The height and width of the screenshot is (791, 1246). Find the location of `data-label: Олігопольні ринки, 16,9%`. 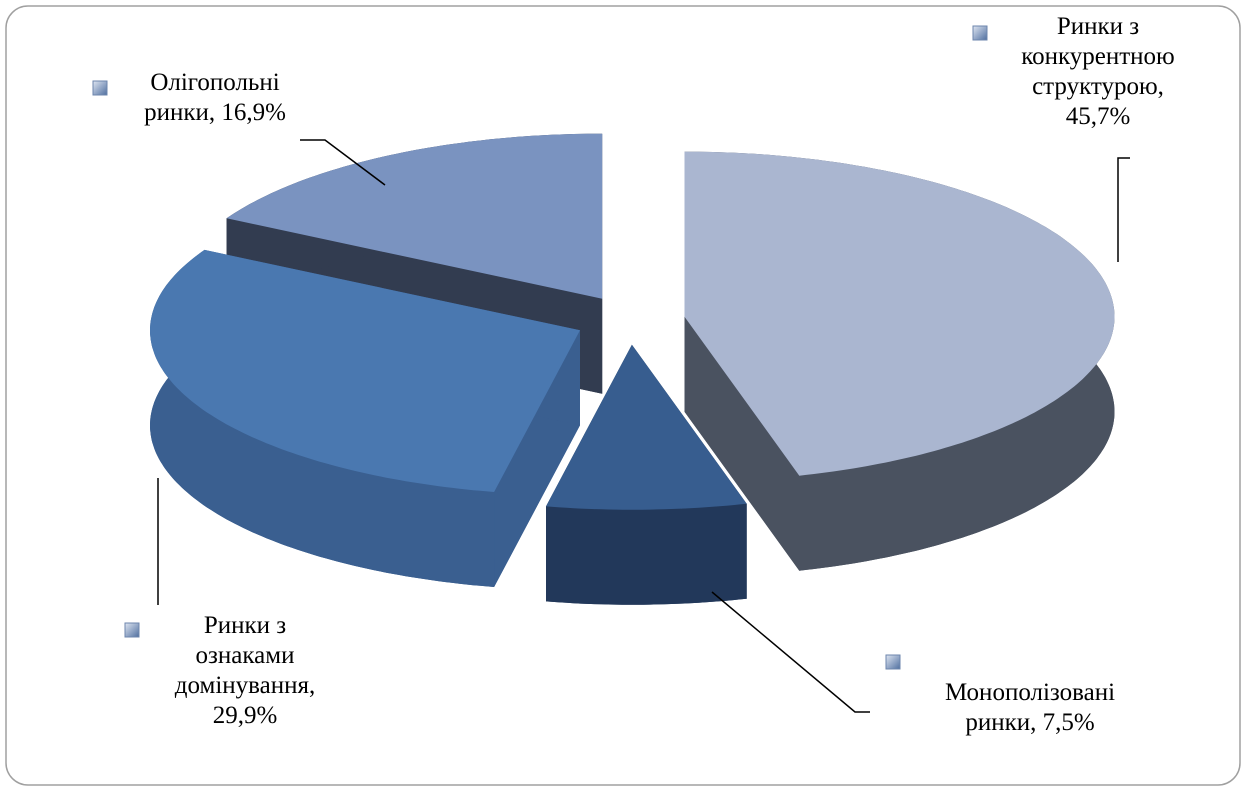

data-label: Олігопольні ринки, 16,9% is located at coordinates (215, 97).